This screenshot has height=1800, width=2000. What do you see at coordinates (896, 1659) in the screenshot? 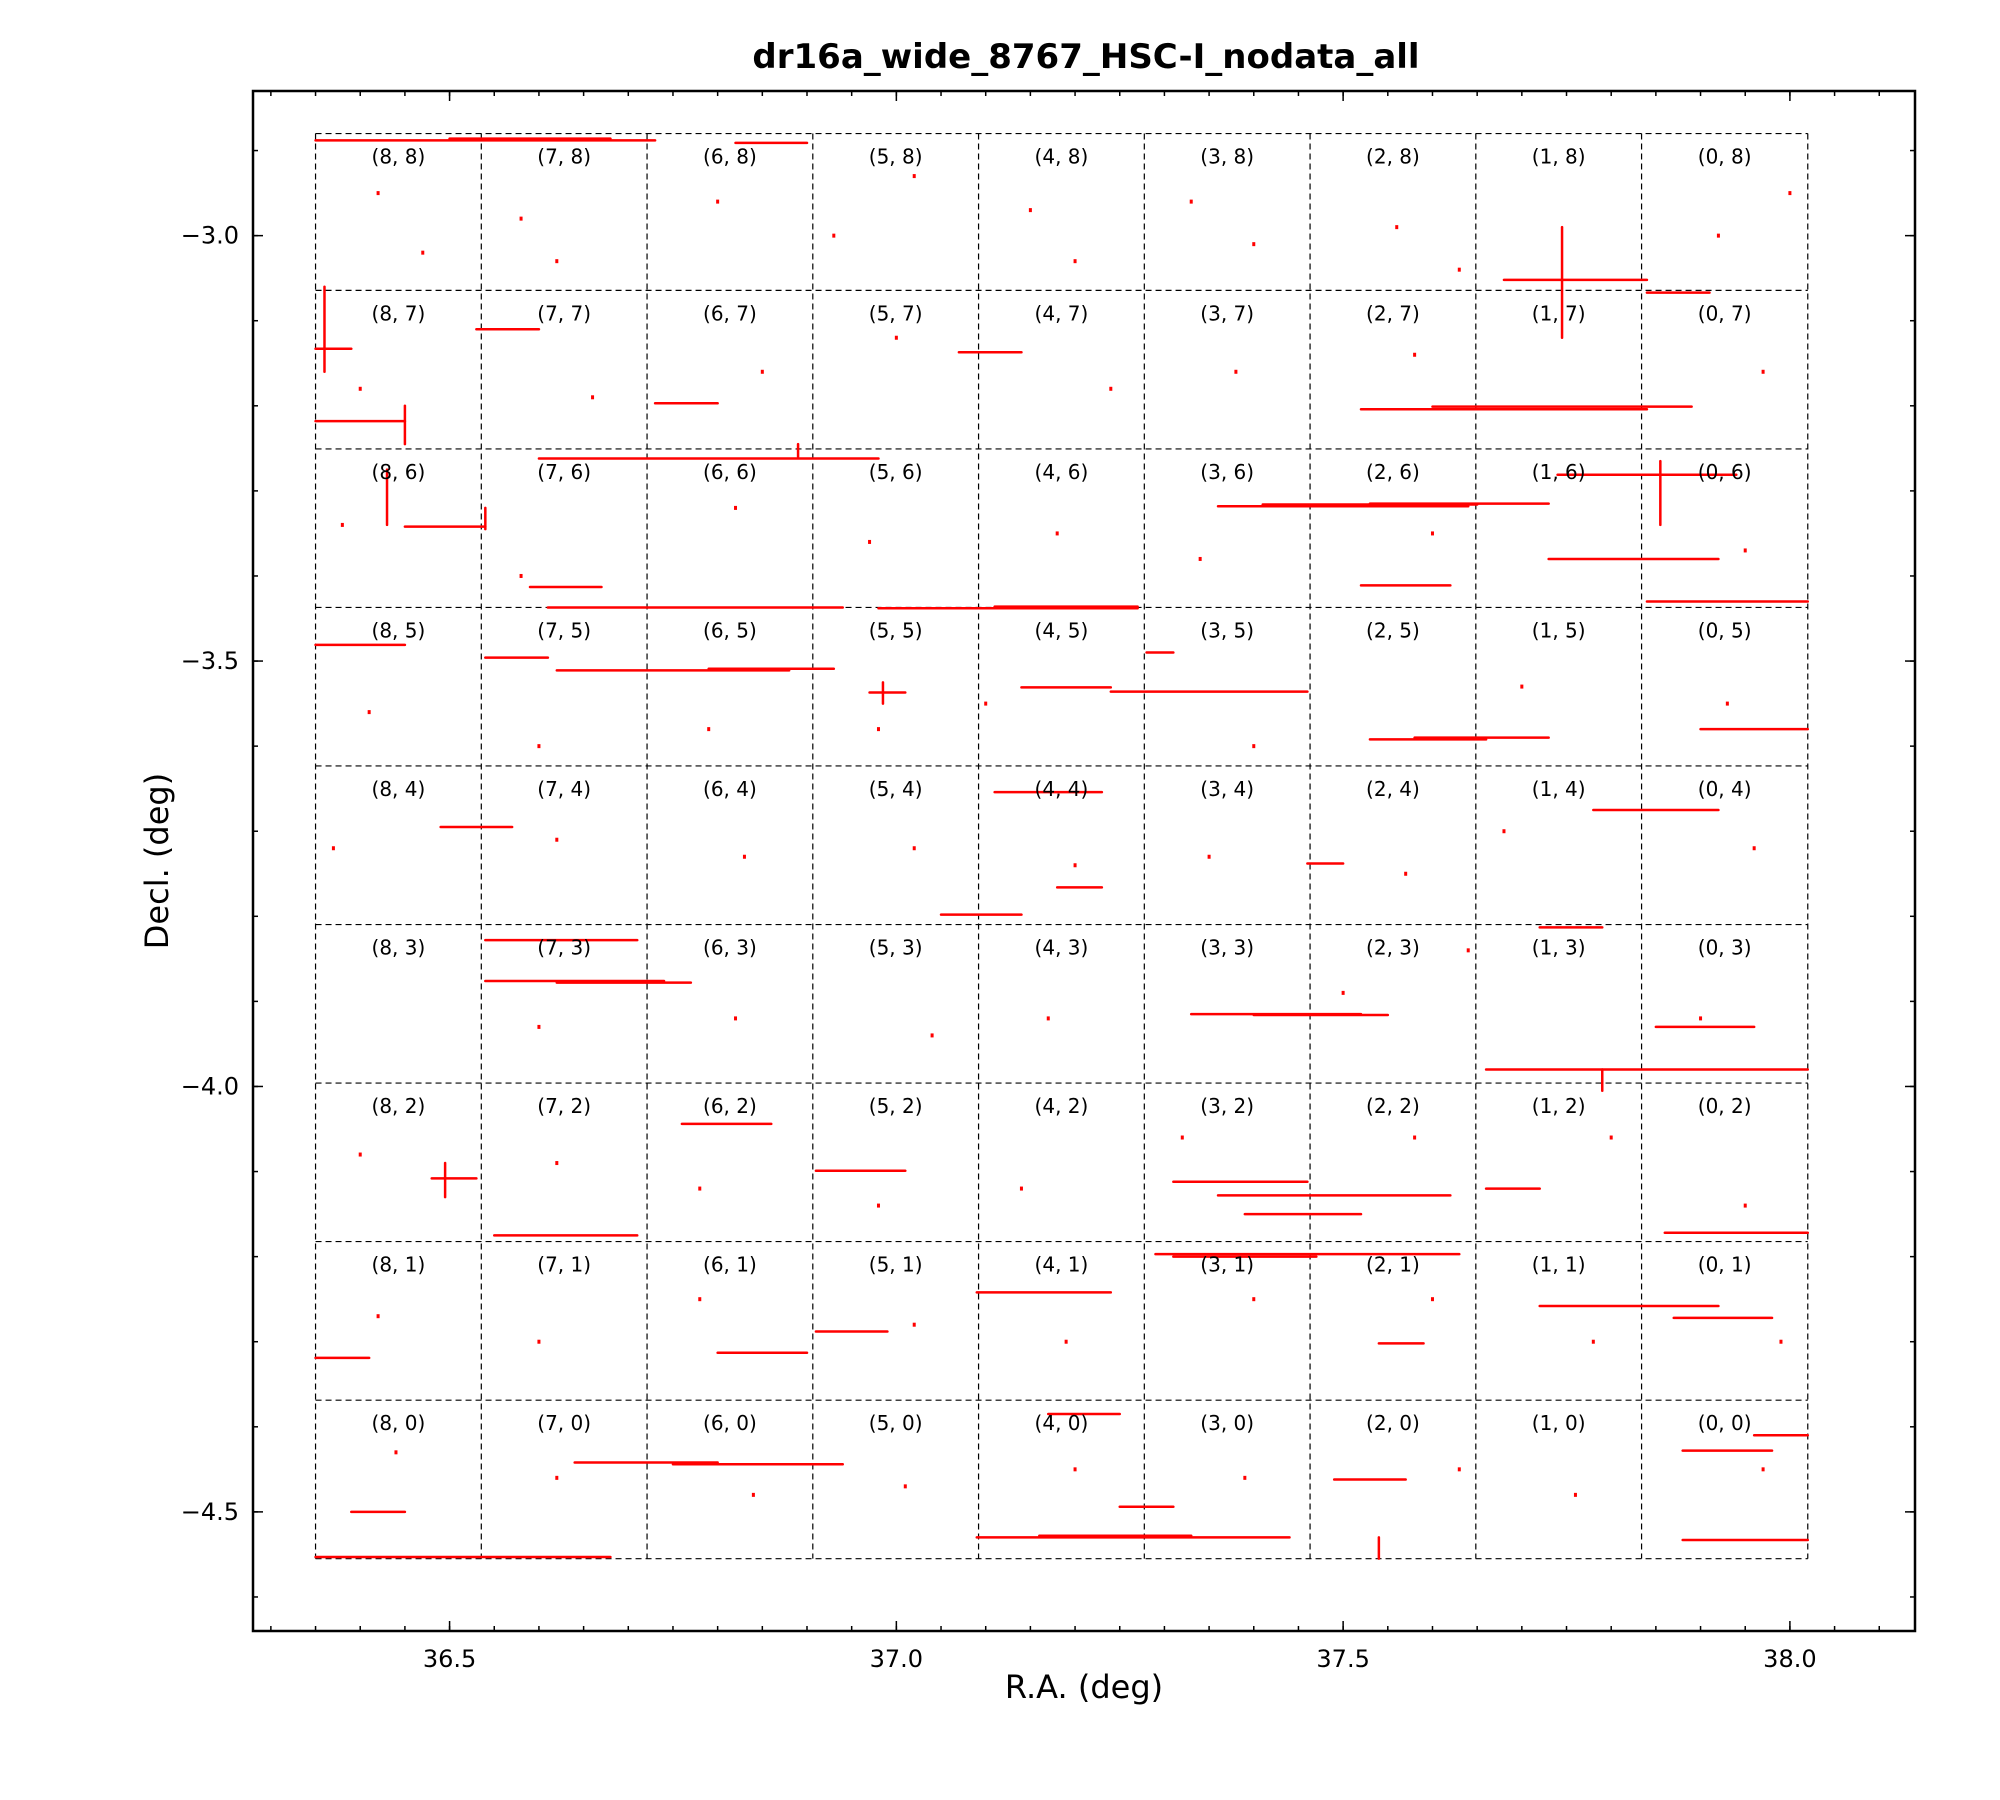
I see `x-tick-label: 37.0` at bounding box center [896, 1659].